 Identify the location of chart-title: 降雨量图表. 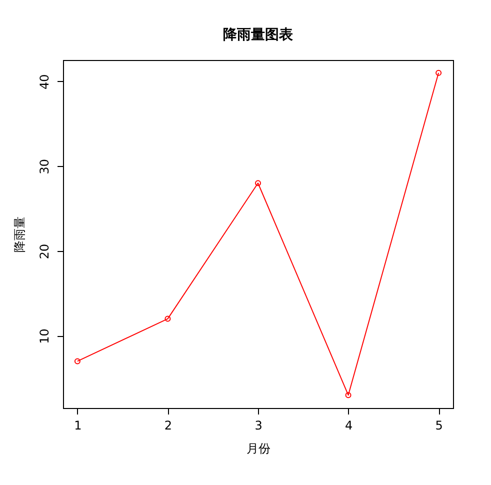
(258, 35).